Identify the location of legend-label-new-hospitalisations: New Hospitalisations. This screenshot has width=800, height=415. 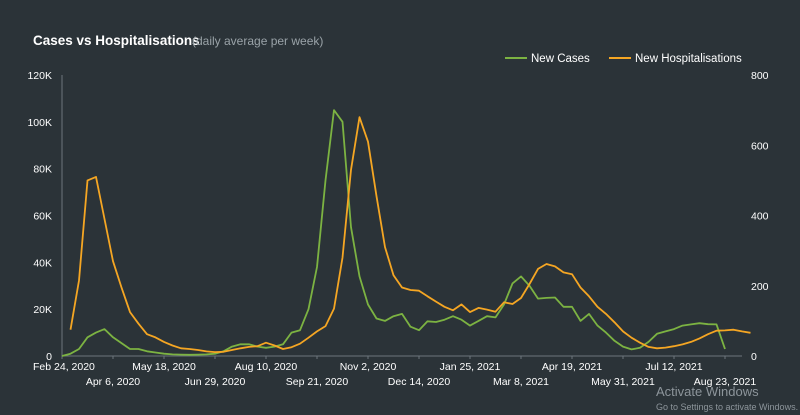
(688, 59).